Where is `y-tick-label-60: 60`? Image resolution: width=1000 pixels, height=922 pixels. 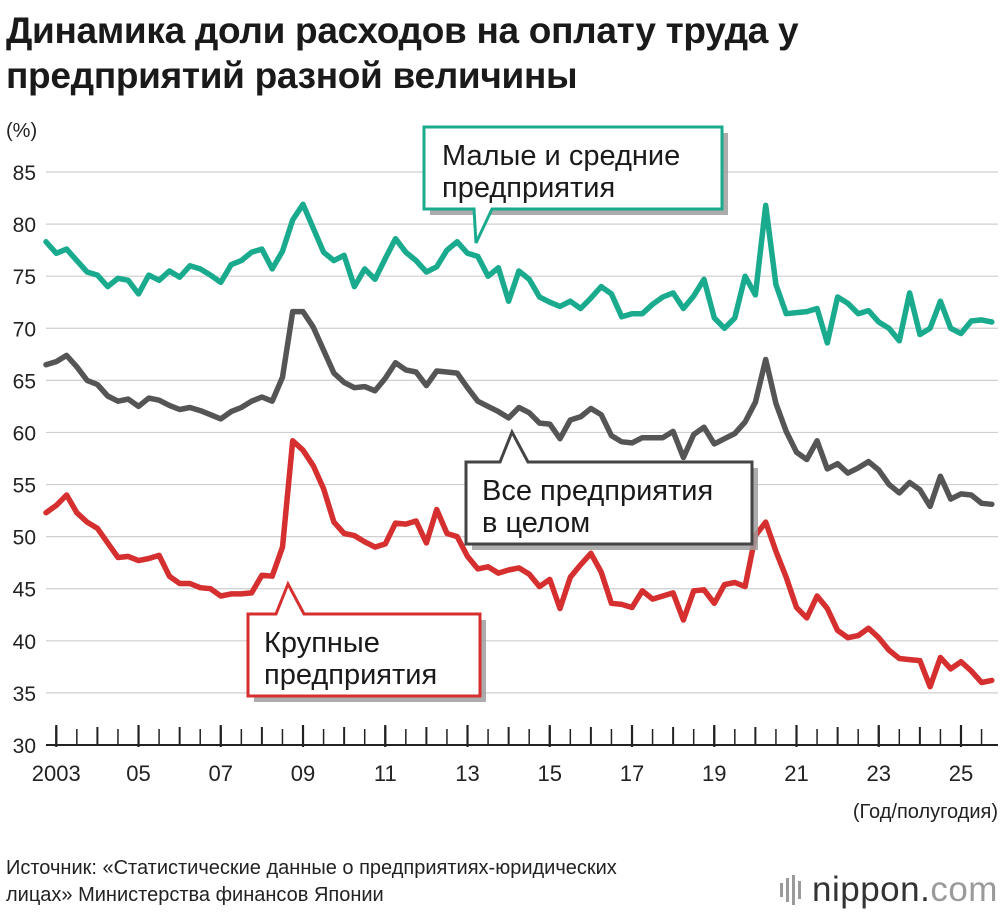
y-tick-label-60: 60 is located at coordinates (24, 433).